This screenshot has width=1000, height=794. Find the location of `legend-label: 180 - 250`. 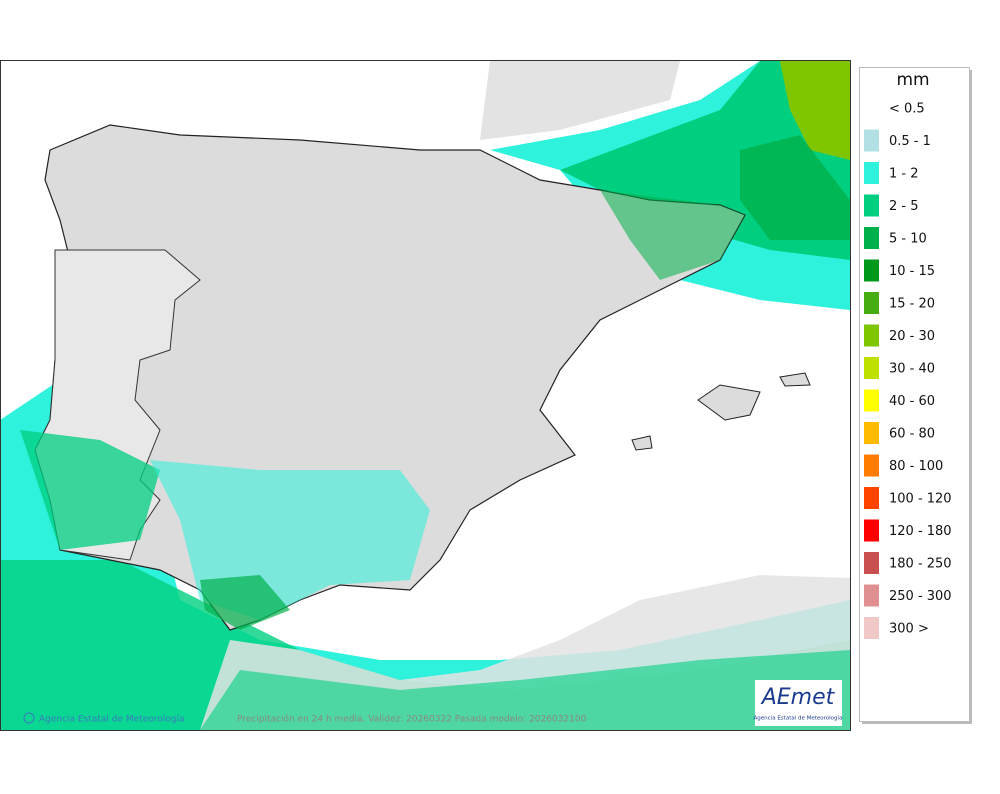

legend-label: 180 - 250 is located at coordinates (920, 564).